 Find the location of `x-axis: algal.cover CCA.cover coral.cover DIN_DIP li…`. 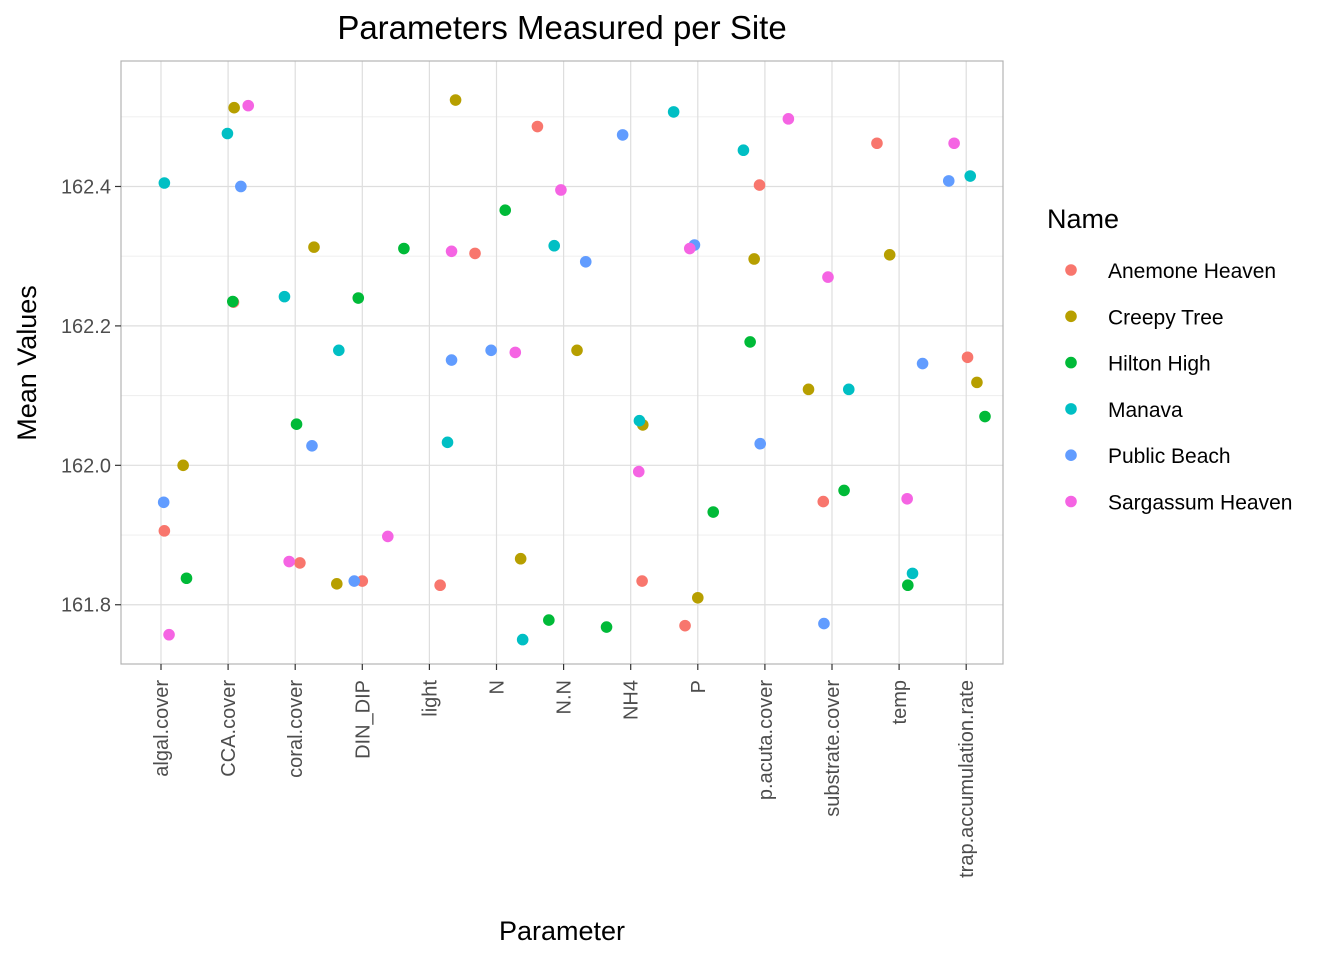

x-axis: algal.cover CCA.cover coral.cover DIN_DIP li… is located at coordinates (564, 771).